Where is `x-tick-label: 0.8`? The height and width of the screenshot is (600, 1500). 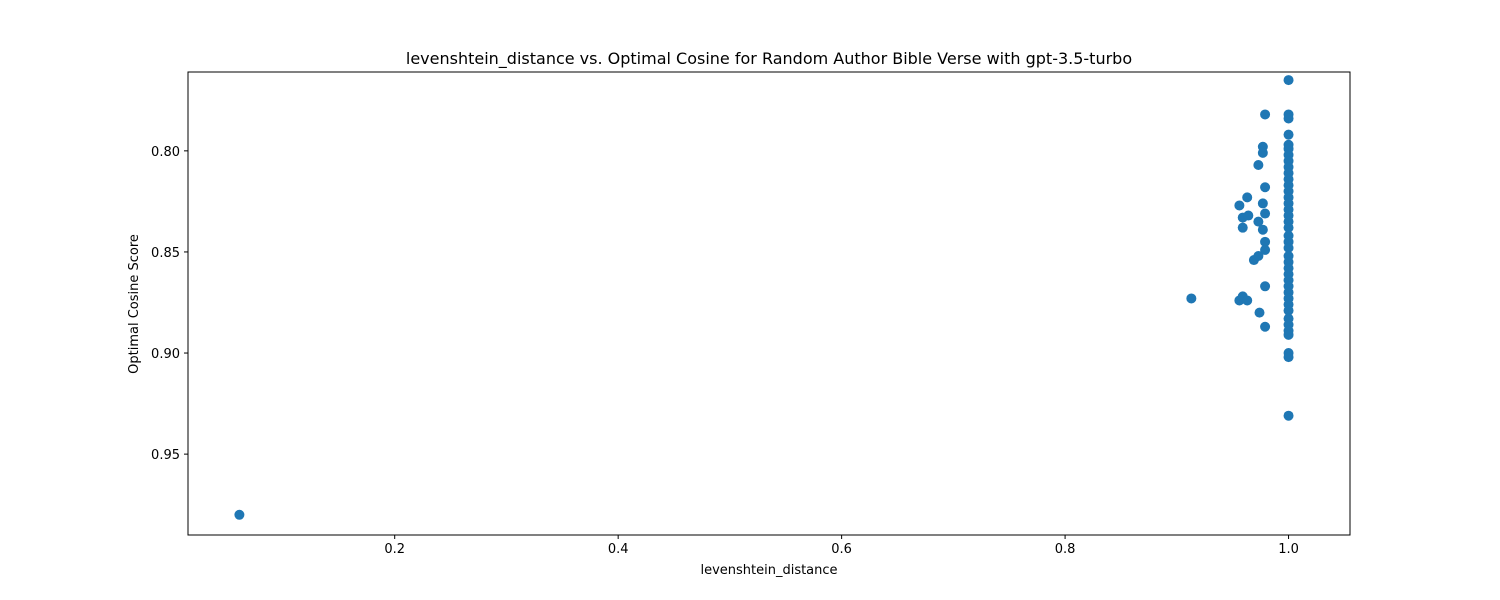
x-tick-label: 0.8 is located at coordinates (1065, 549).